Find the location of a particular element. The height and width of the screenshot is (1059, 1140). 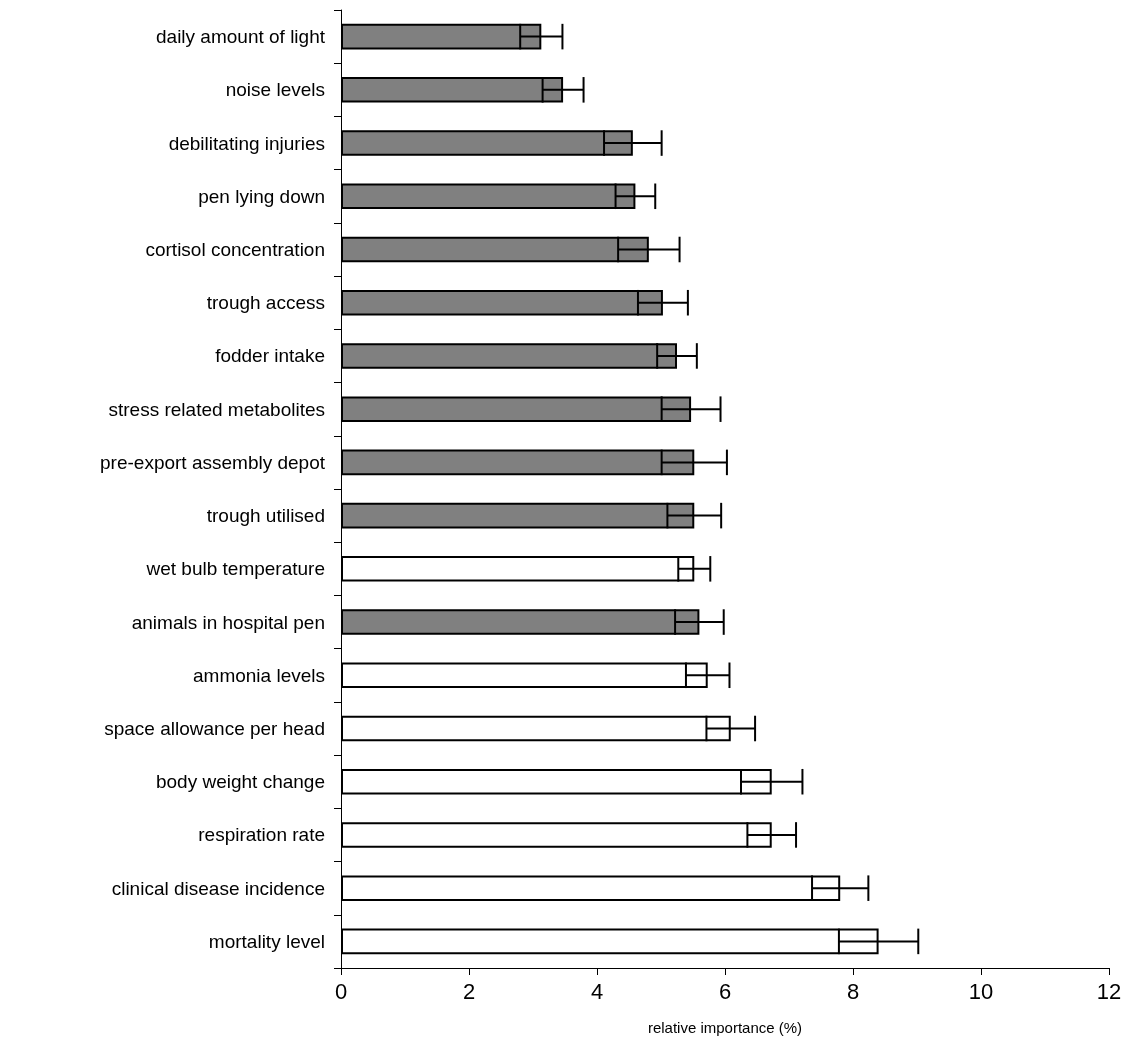

y-tick-label: daily amount of light is located at coordinates (241, 37).